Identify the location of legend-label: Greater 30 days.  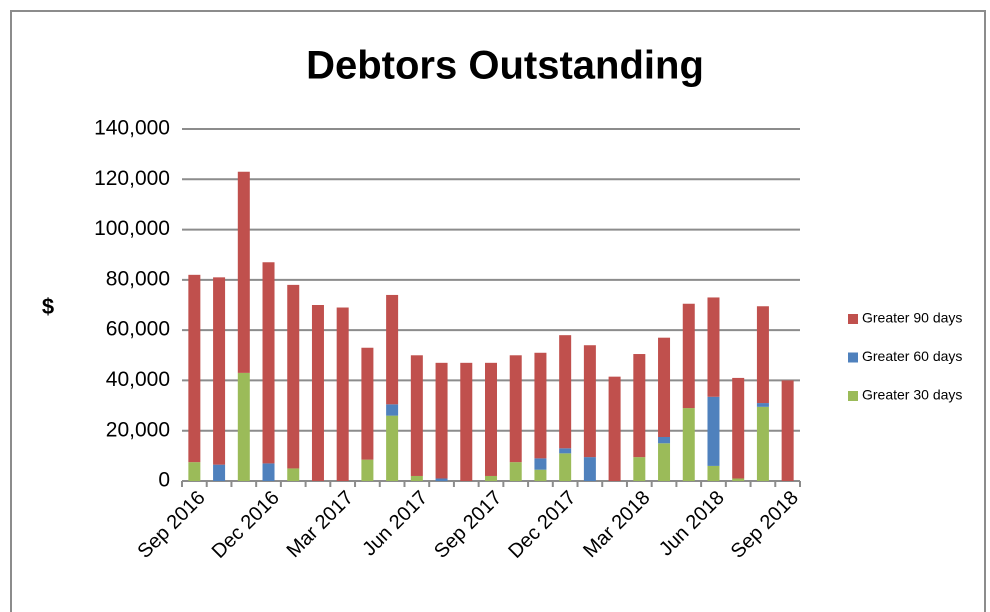
(912, 395).